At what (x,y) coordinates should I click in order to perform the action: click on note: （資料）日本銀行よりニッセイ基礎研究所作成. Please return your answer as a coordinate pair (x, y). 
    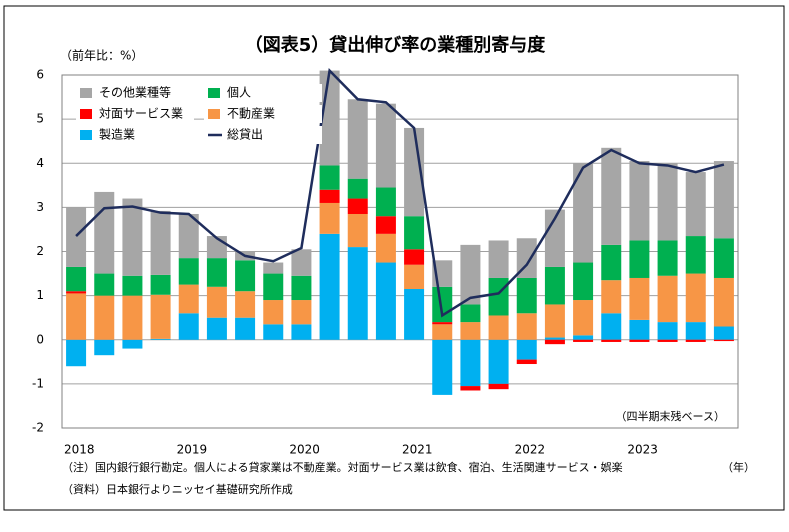
    Looking at the image, I should click on (177, 489).